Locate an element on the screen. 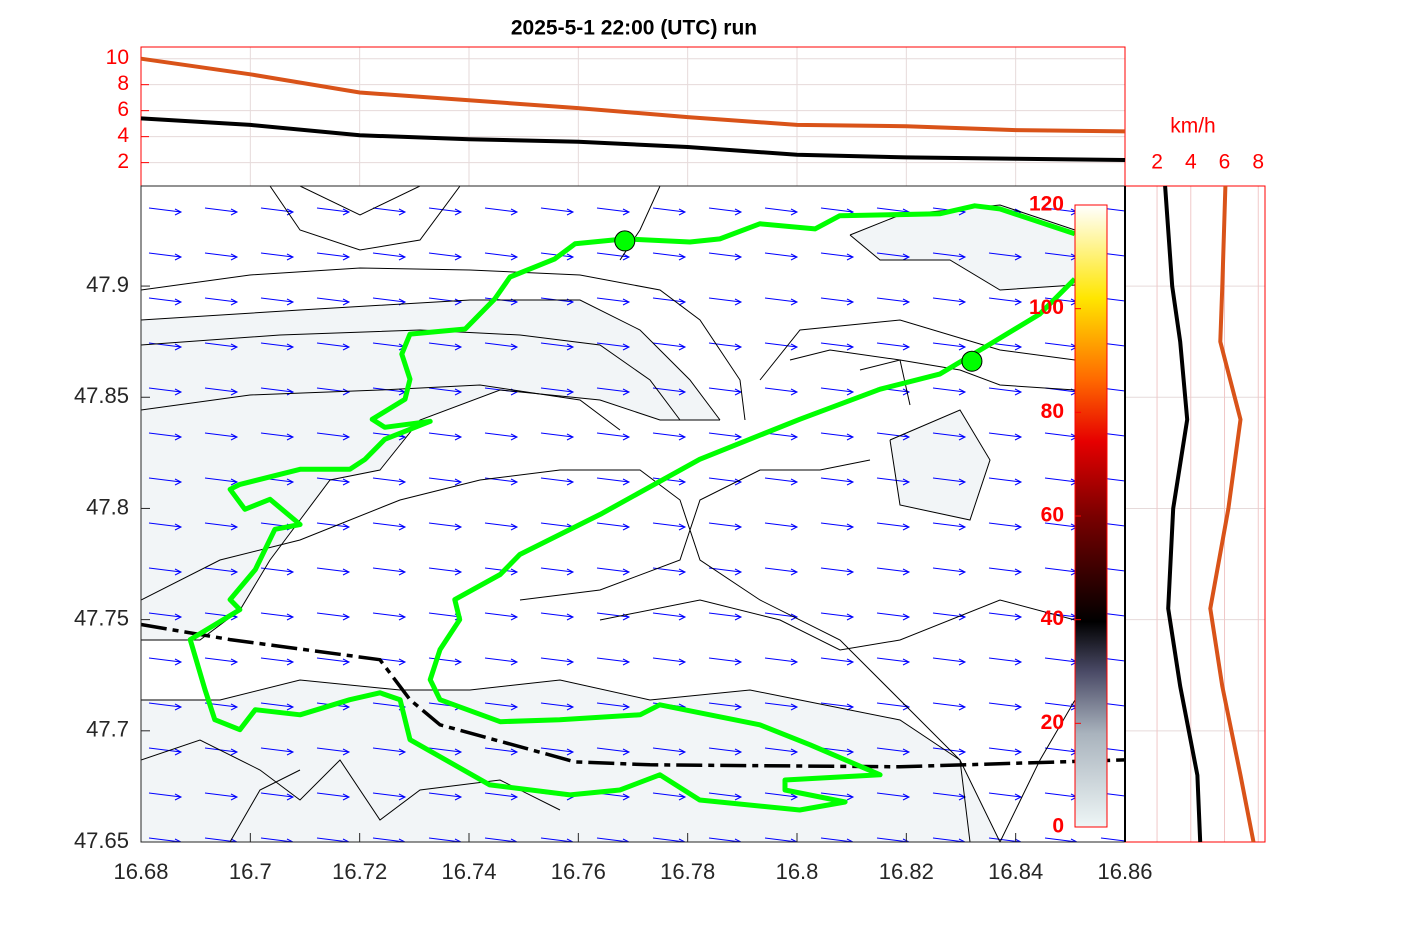 The width and height of the screenshot is (1406, 938). x-tick-label: 16.68 is located at coordinates (140, 871).